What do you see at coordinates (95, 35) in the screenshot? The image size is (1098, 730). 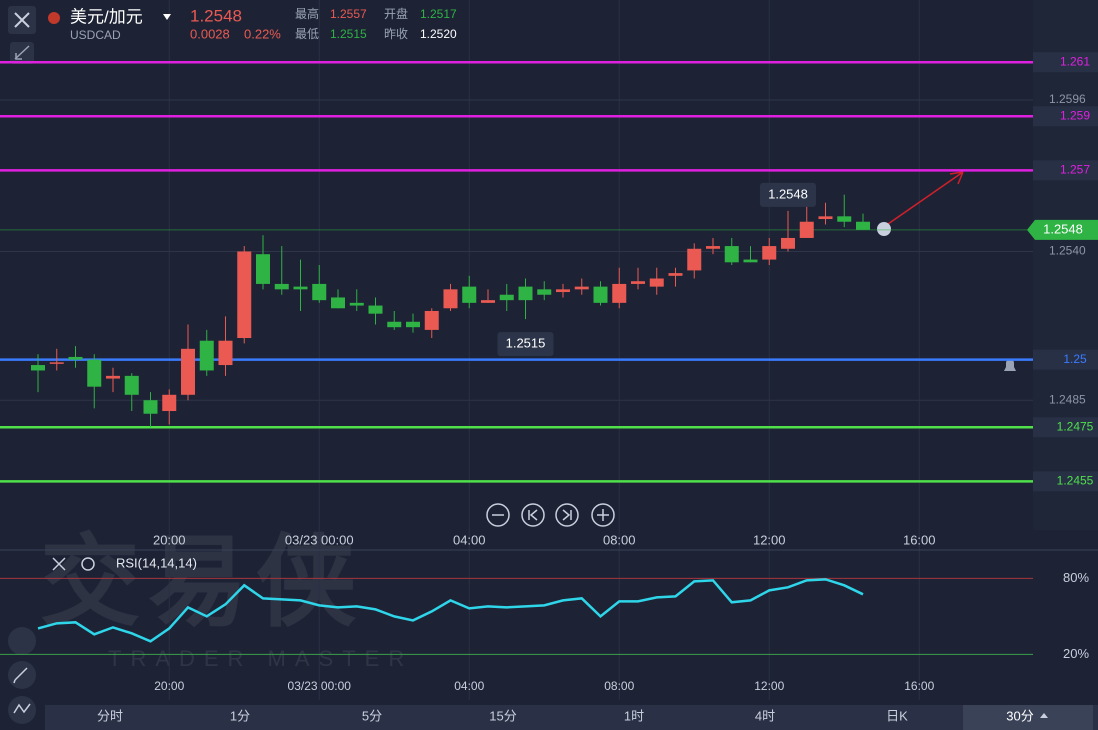 I see `symbol: USDCAD` at bounding box center [95, 35].